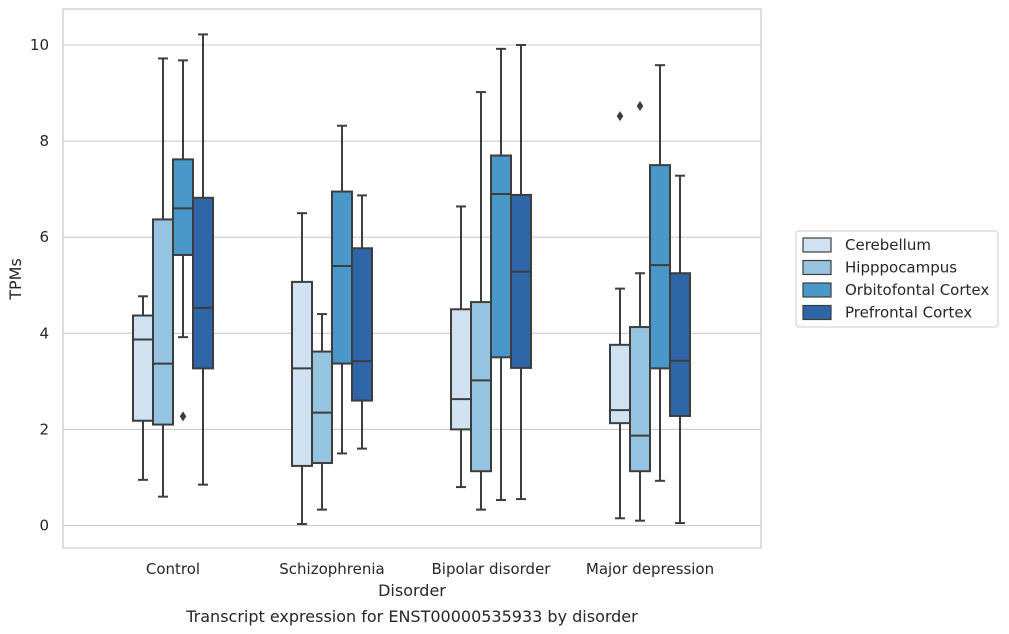 Image resolution: width=1009 pixels, height=634 pixels. I want to click on x-tick-label: Schizophrenia, so click(331, 569).